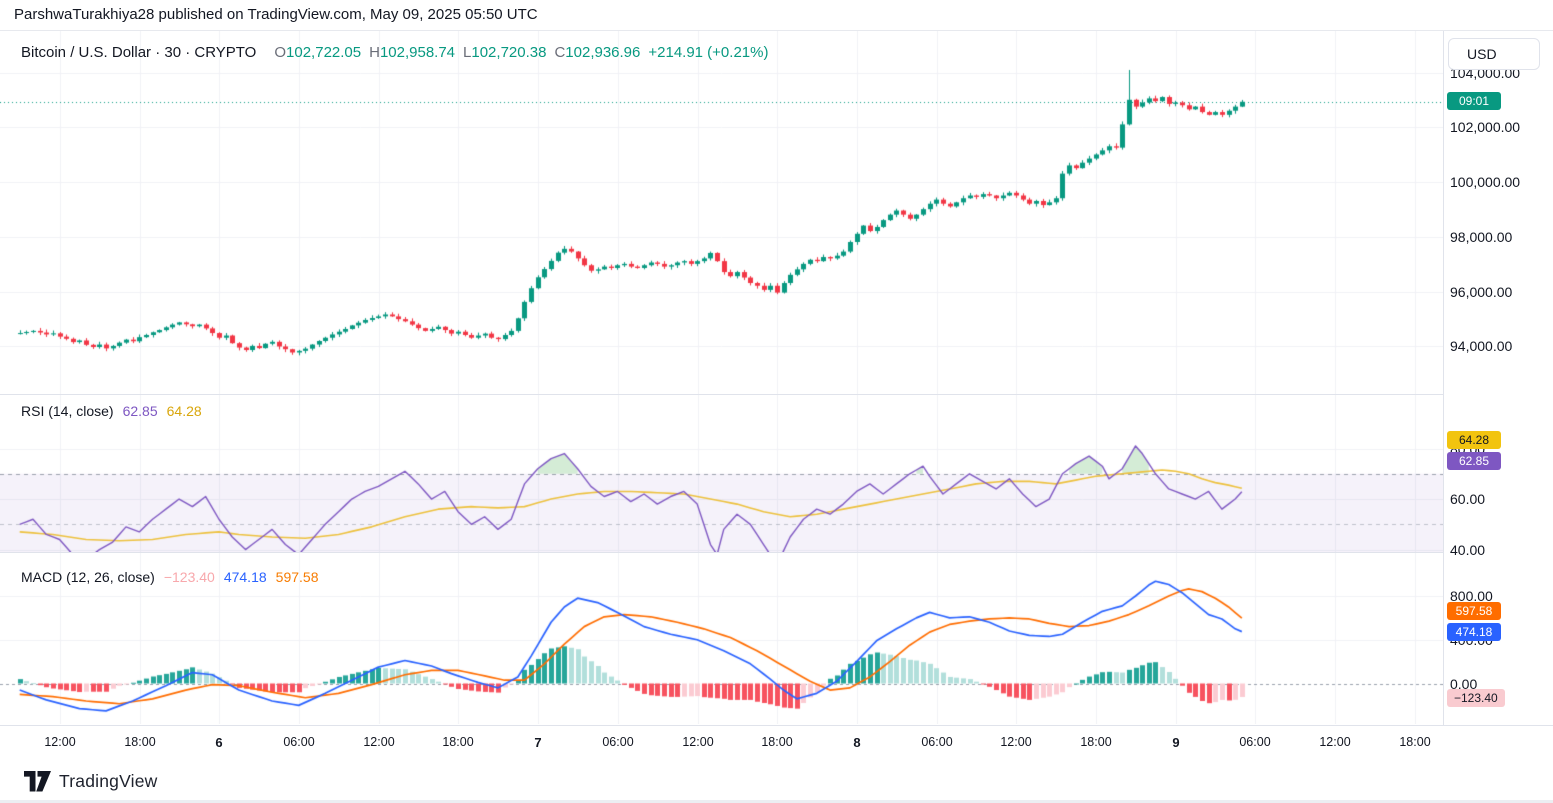 Image resolution: width=1553 pixels, height=803 pixels. I want to click on price-axis-label: 100,000.00, so click(1485, 182).